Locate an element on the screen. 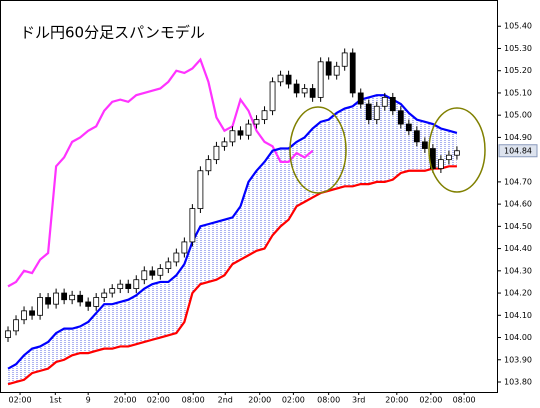 This screenshot has width=540, height=408. y-tick-label: 105.00 is located at coordinates (518, 115).